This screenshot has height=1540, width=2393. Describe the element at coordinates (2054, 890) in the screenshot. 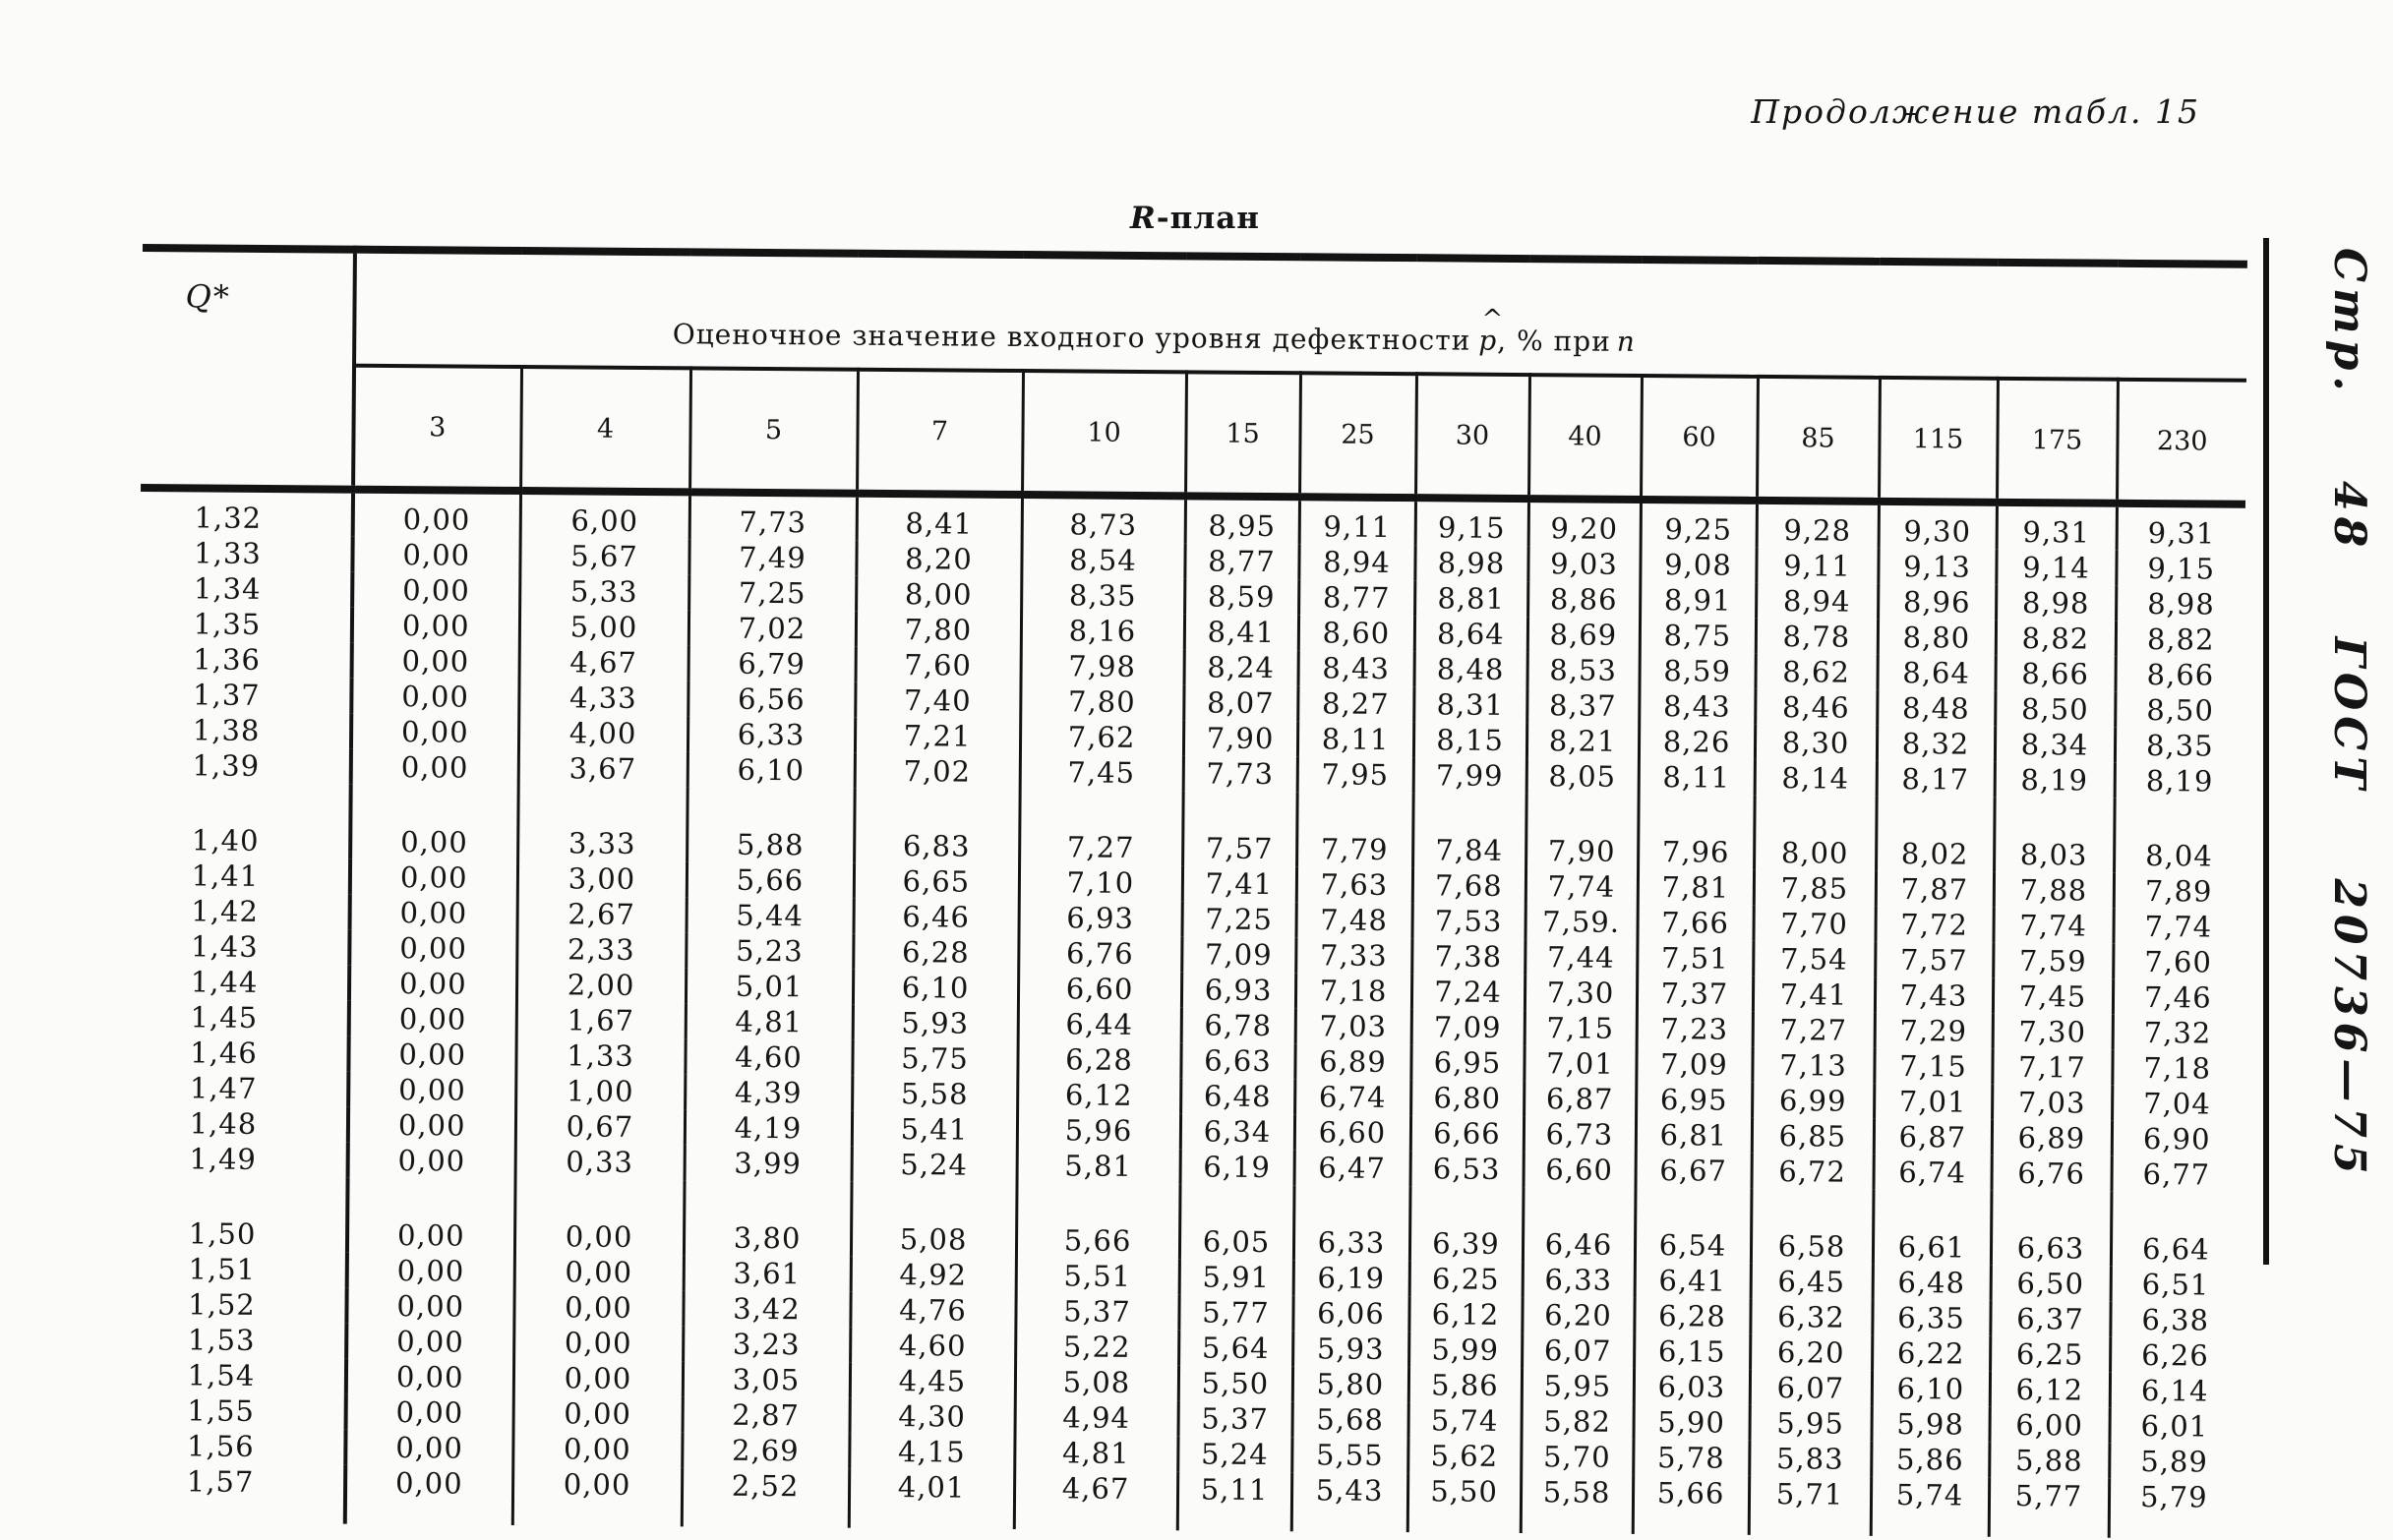

I see `value-cell: 7,88` at that location.